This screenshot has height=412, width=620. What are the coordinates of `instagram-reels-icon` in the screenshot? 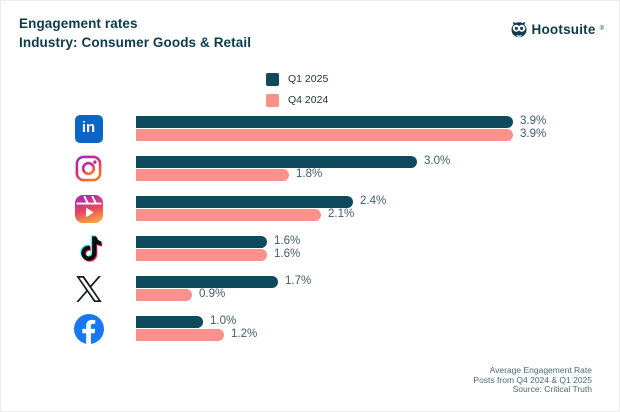 It's located at (88, 208).